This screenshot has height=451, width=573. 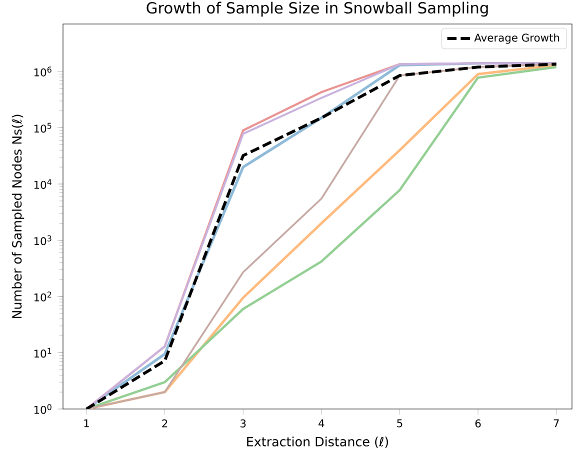 What do you see at coordinates (86, 423) in the screenshot?
I see `x-tick-label: 1` at bounding box center [86, 423].